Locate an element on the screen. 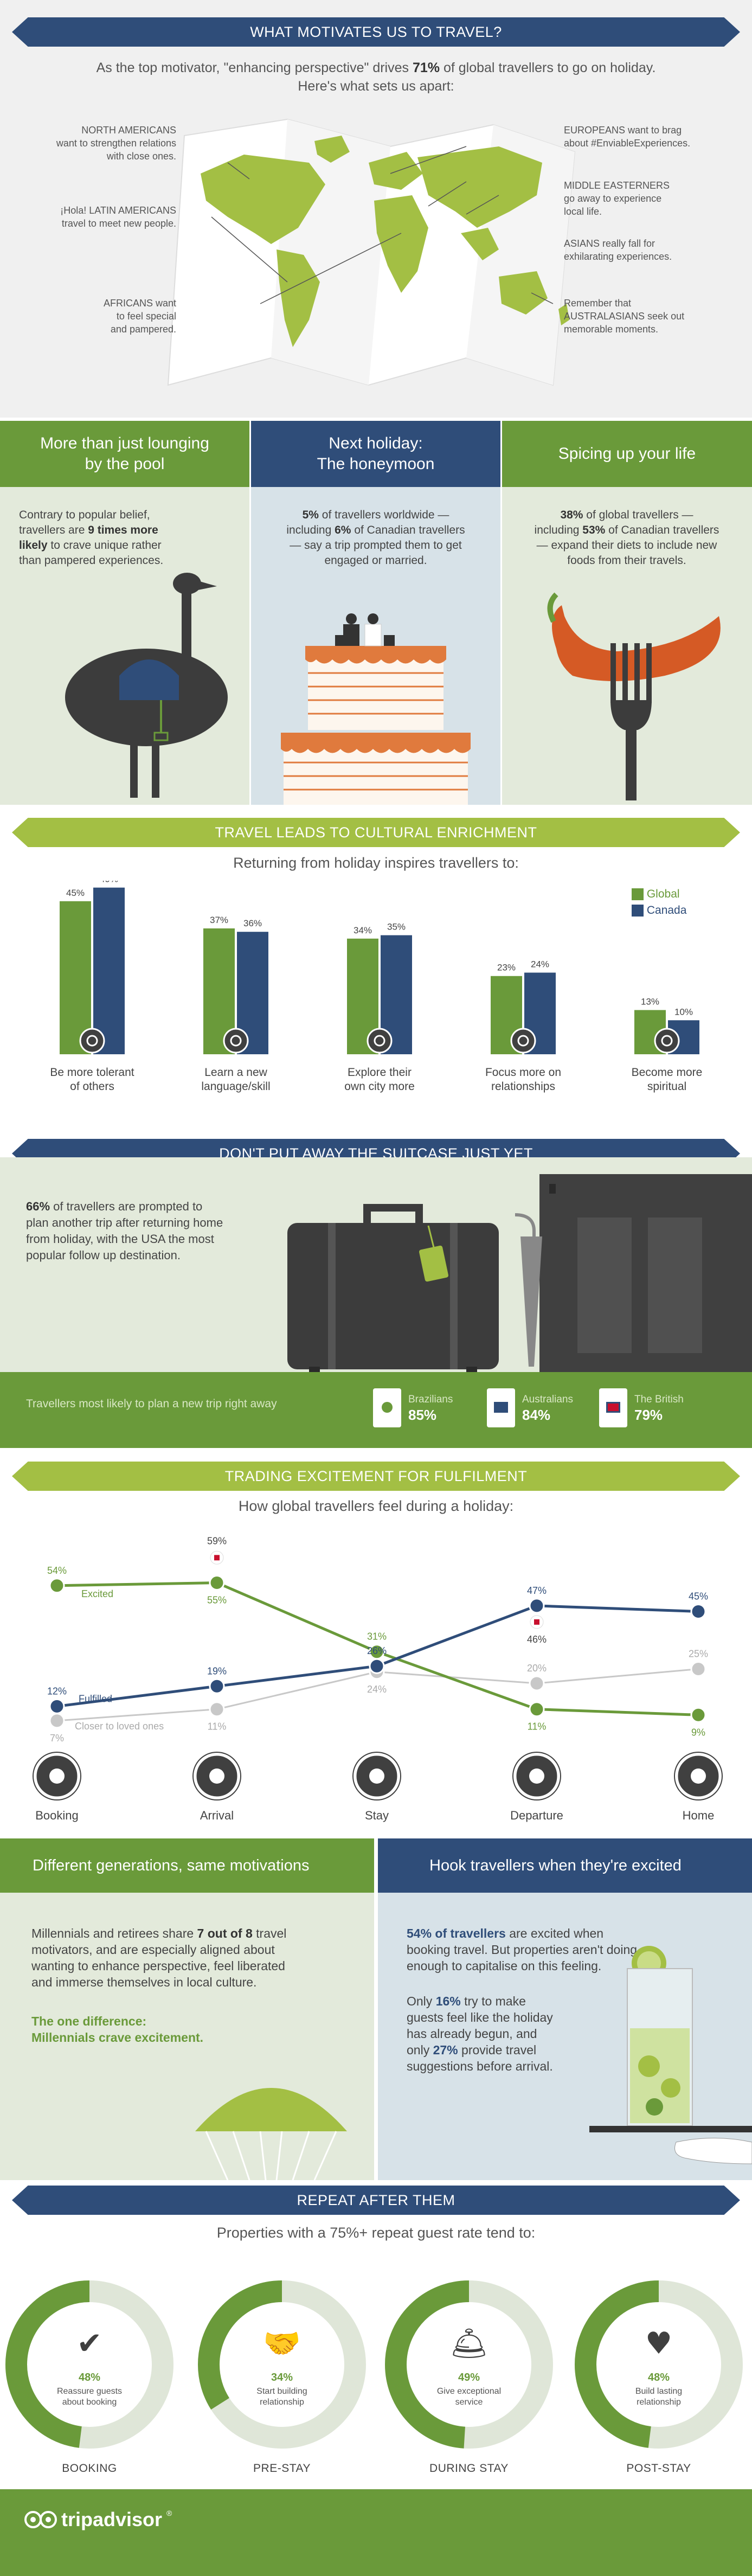  canada-arrival-value: 59% is located at coordinates (217, 1540).